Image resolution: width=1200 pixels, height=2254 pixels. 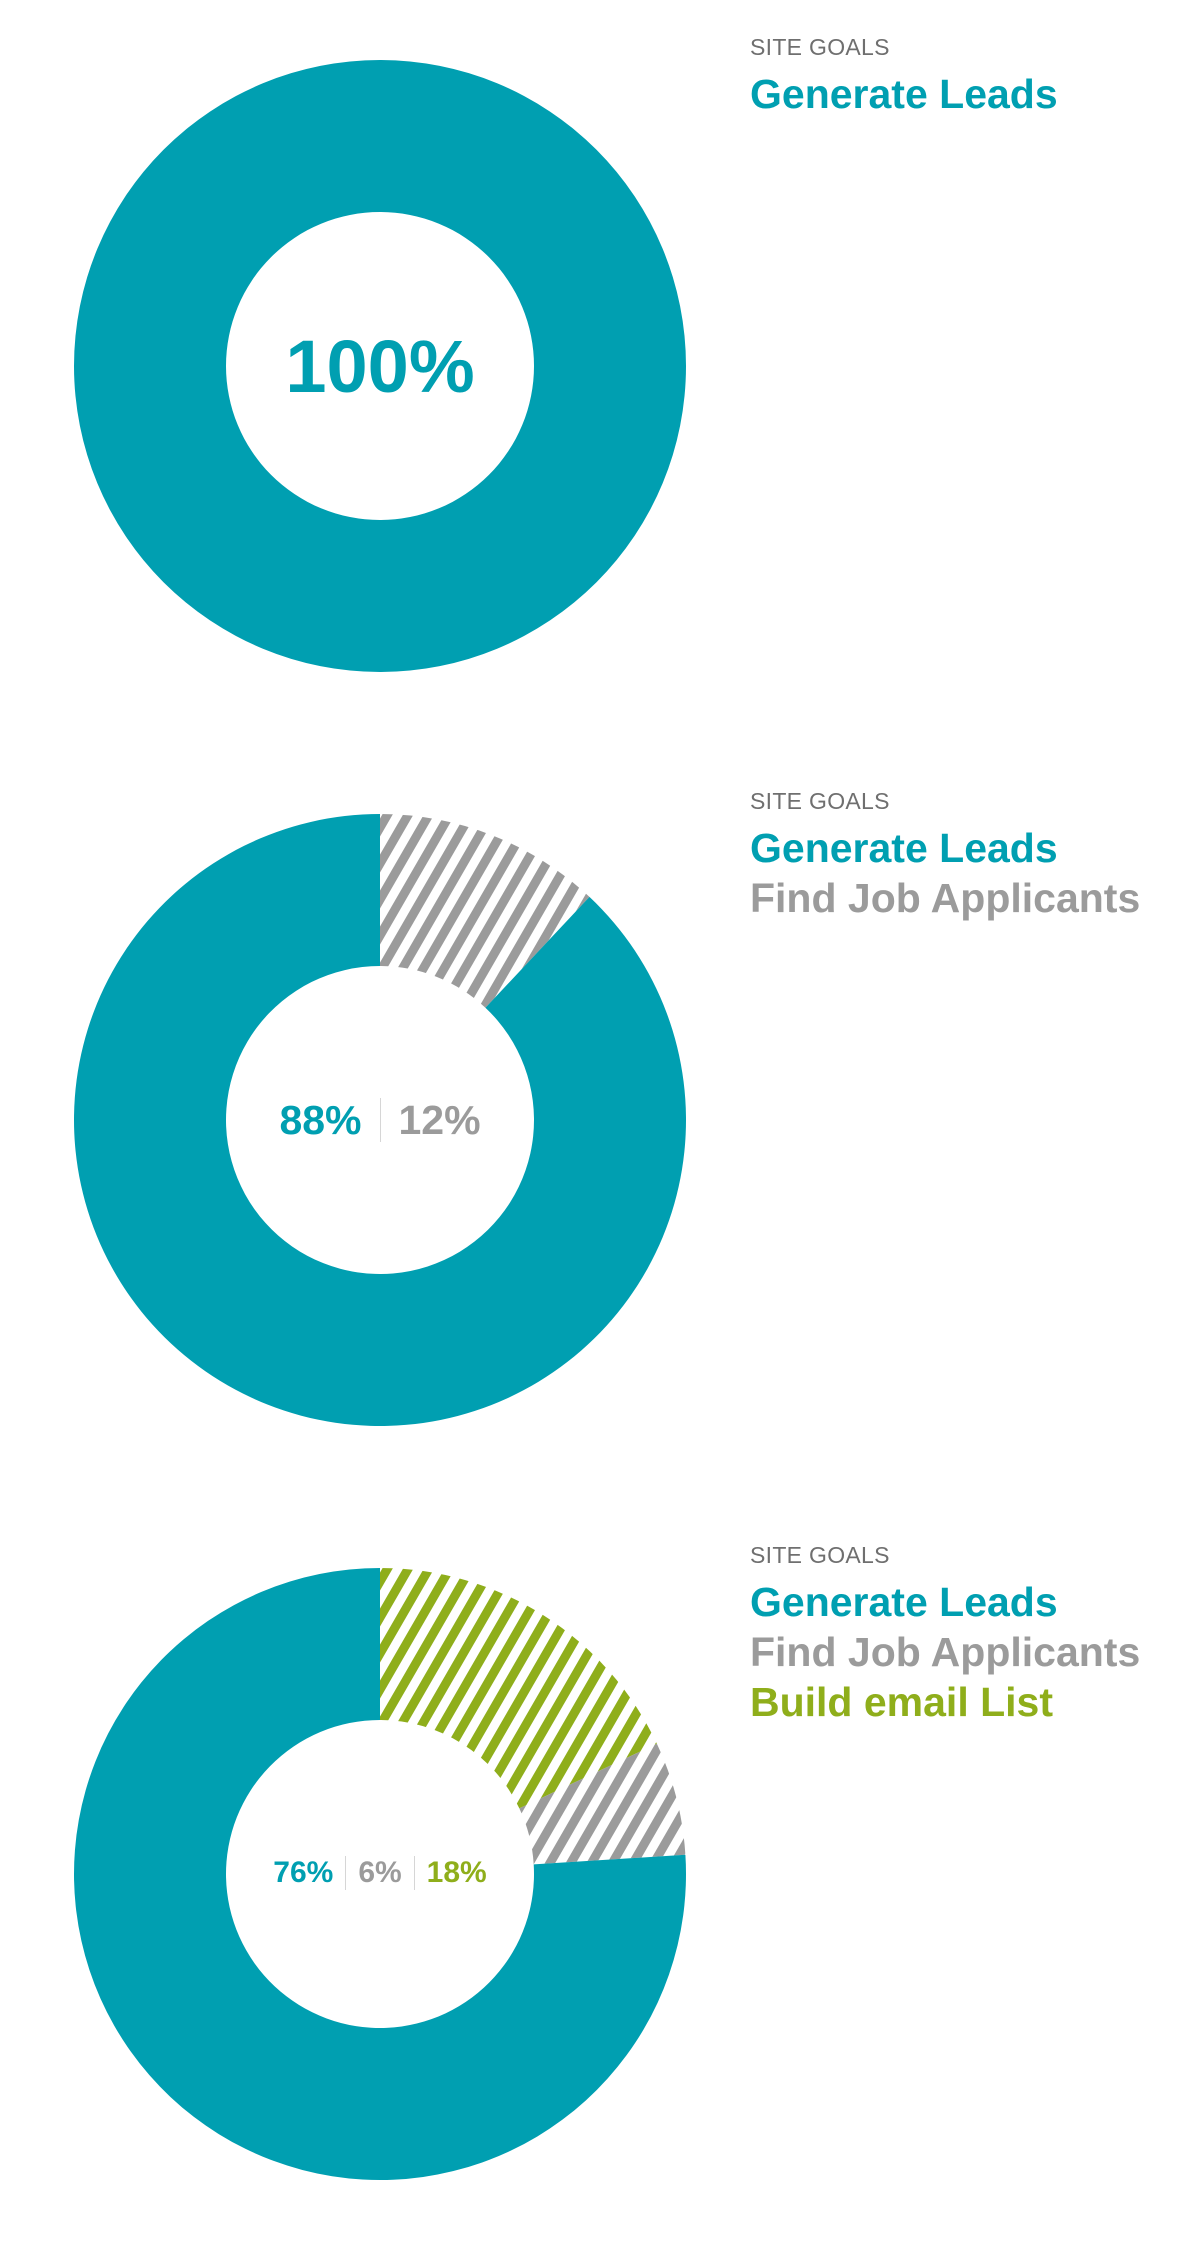 What do you see at coordinates (439, 1119) in the screenshot?
I see `center-value-jobs: 12%` at bounding box center [439, 1119].